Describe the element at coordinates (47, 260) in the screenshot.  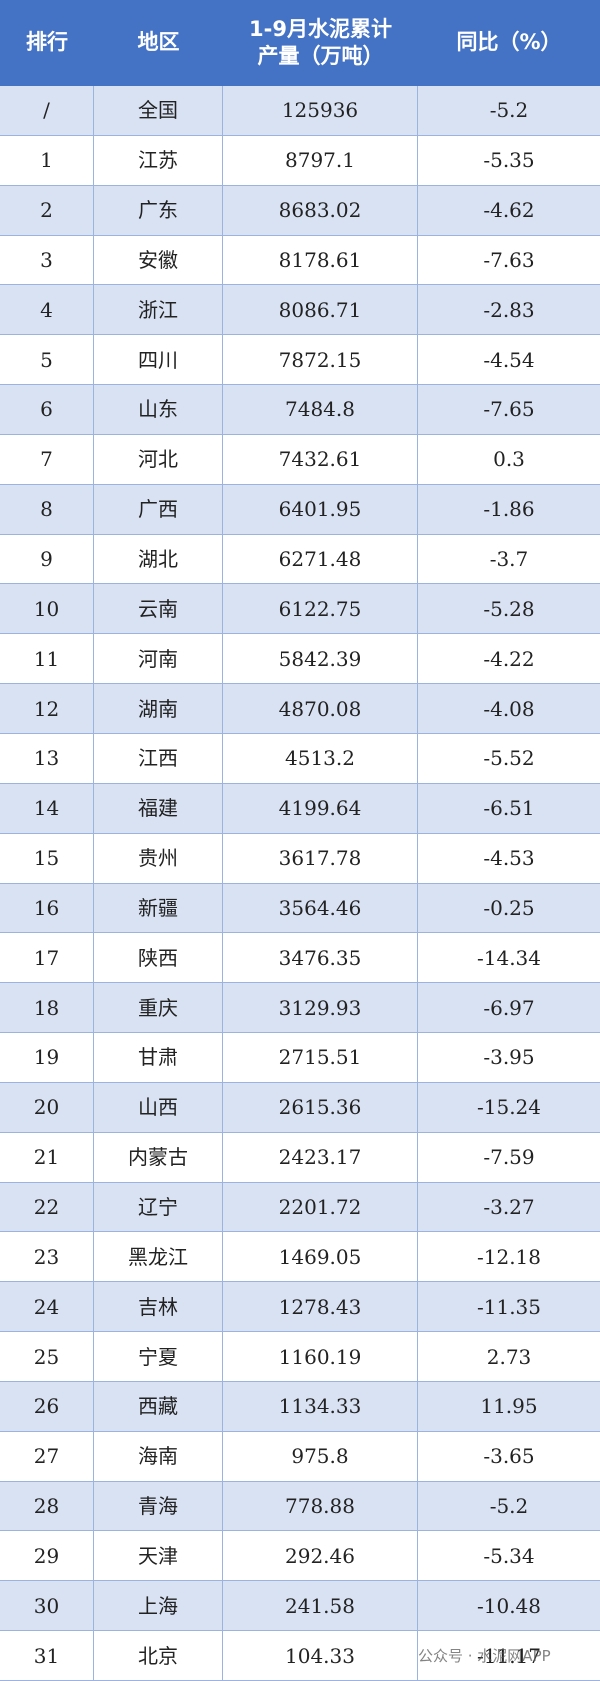
I see `table-cell: 3` at that location.